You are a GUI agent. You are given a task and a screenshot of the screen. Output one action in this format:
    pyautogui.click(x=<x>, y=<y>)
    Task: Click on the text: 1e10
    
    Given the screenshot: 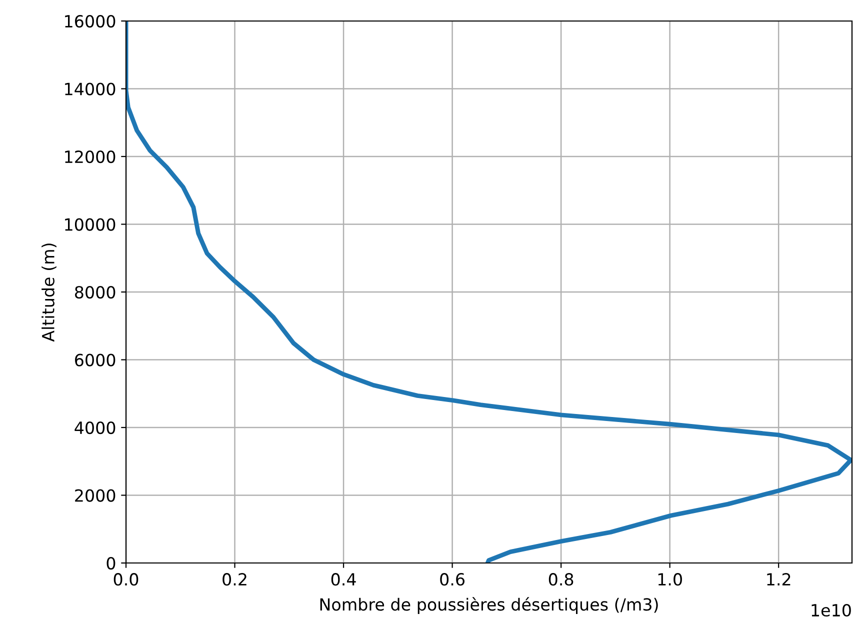 What is the action you would take?
    pyautogui.click(x=831, y=610)
    